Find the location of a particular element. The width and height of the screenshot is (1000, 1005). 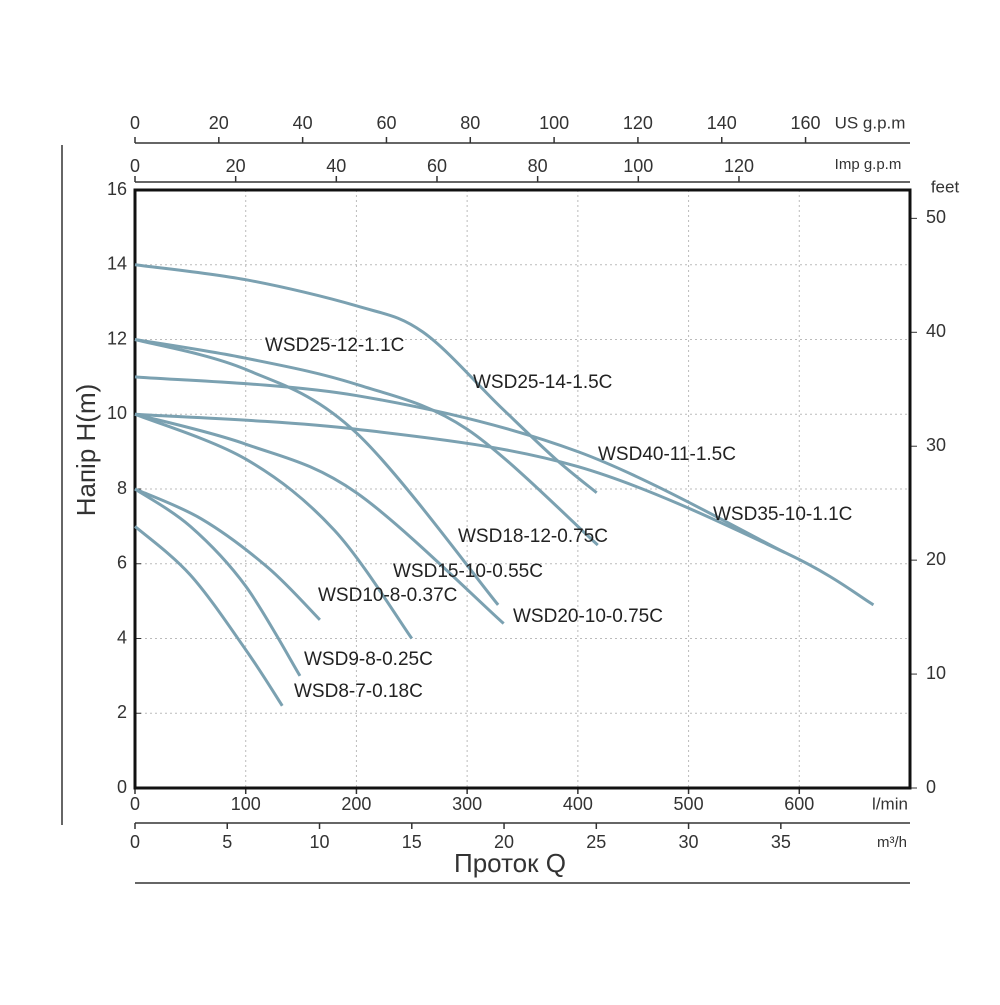

x2-tick-label: 20 is located at coordinates (504, 842).